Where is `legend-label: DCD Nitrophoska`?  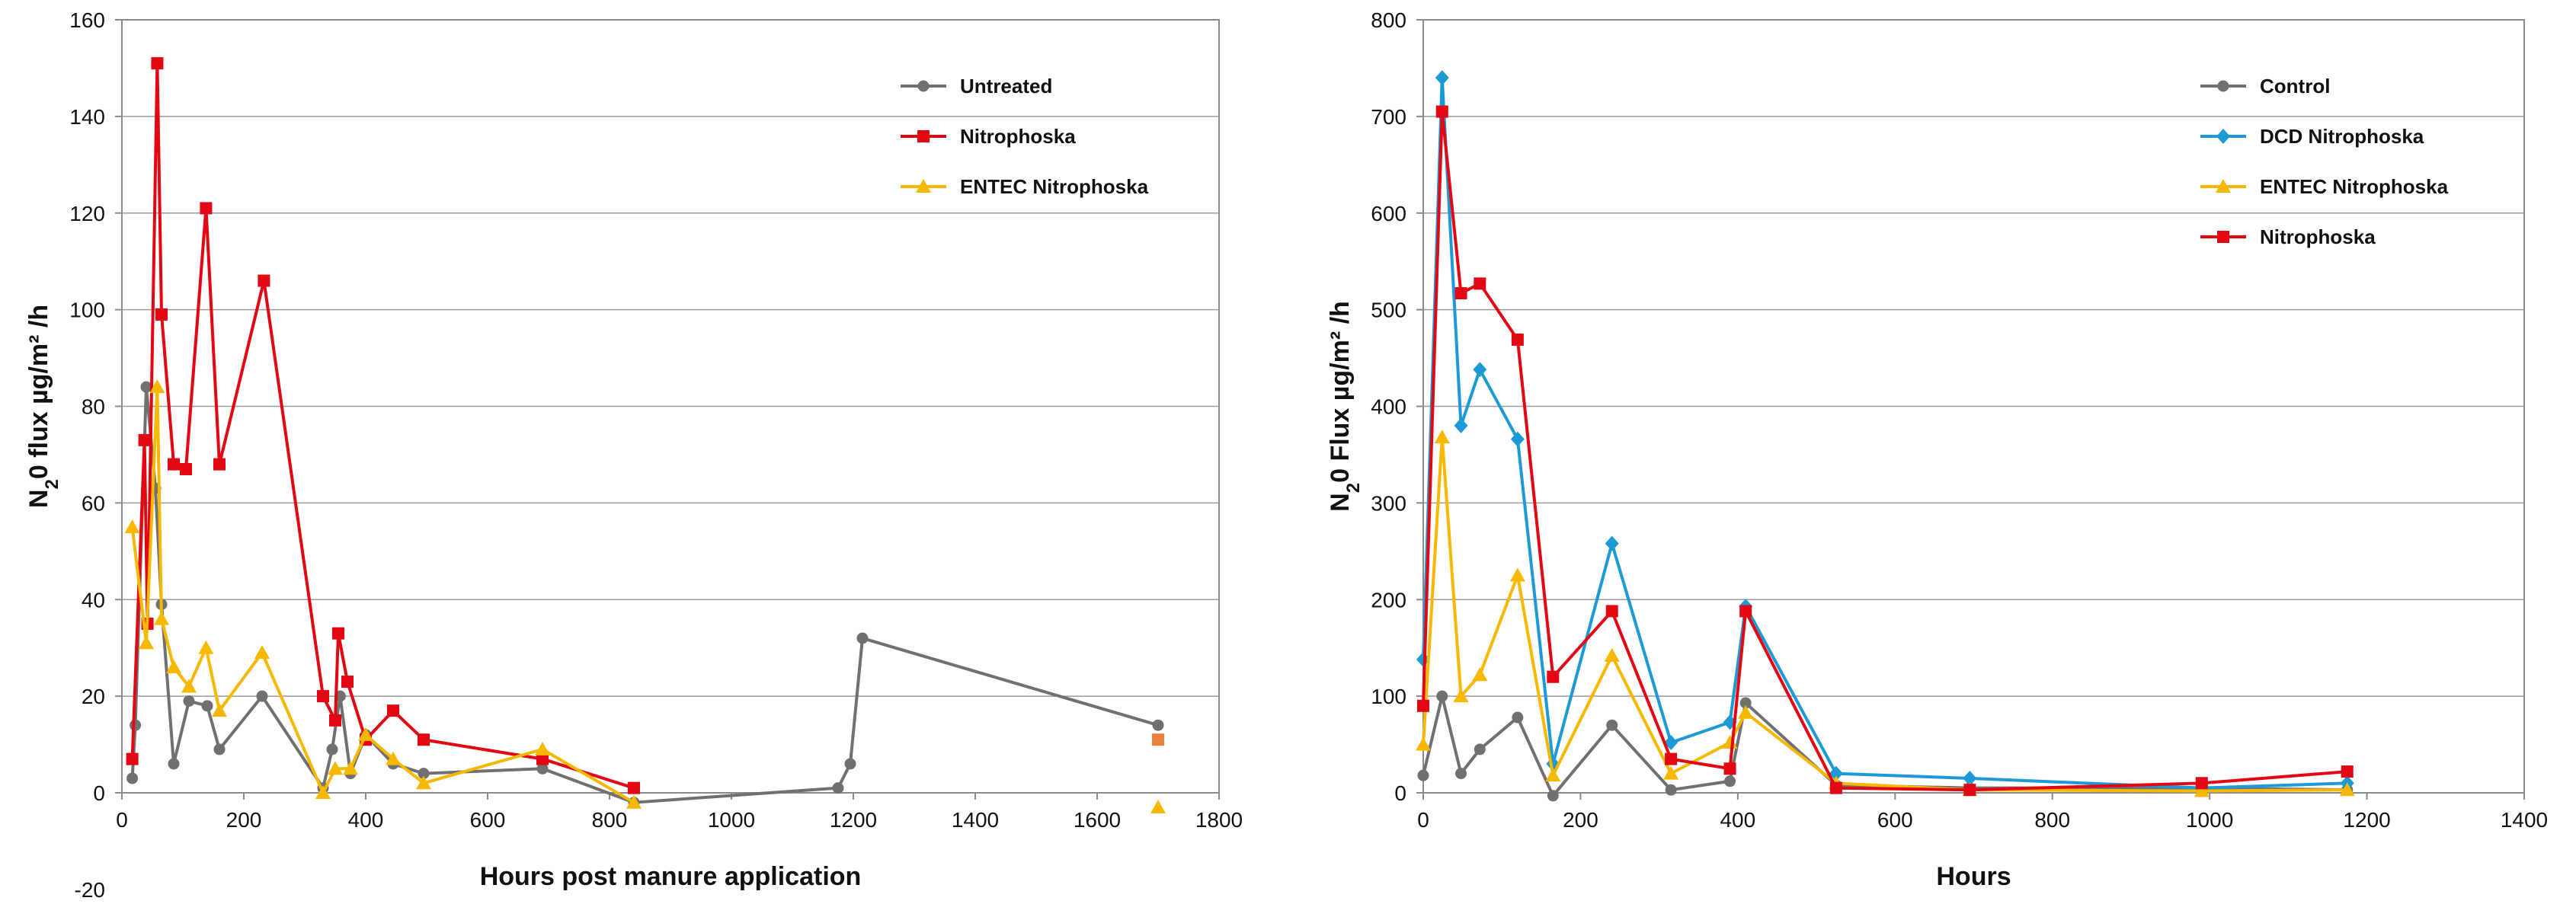 legend-label: DCD Nitrophoska is located at coordinates (2342, 136).